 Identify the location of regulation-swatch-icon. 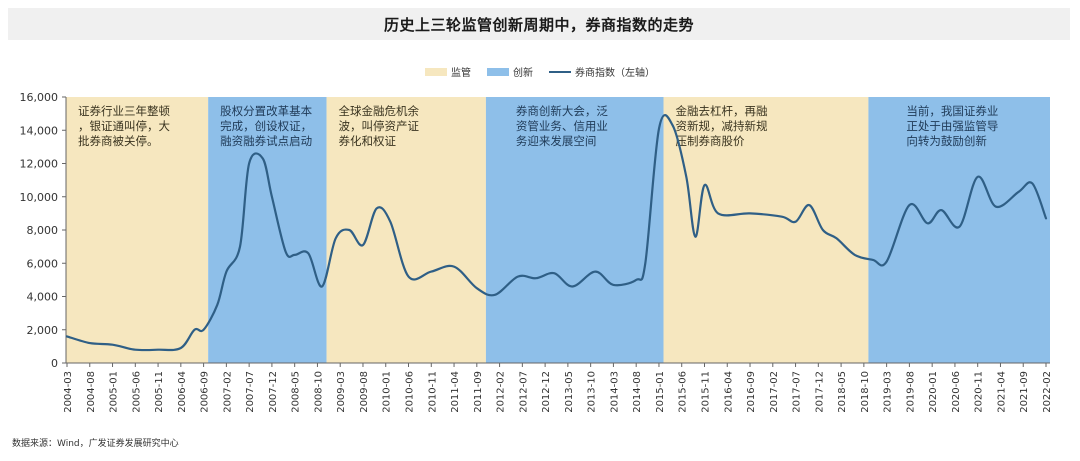
(436, 71).